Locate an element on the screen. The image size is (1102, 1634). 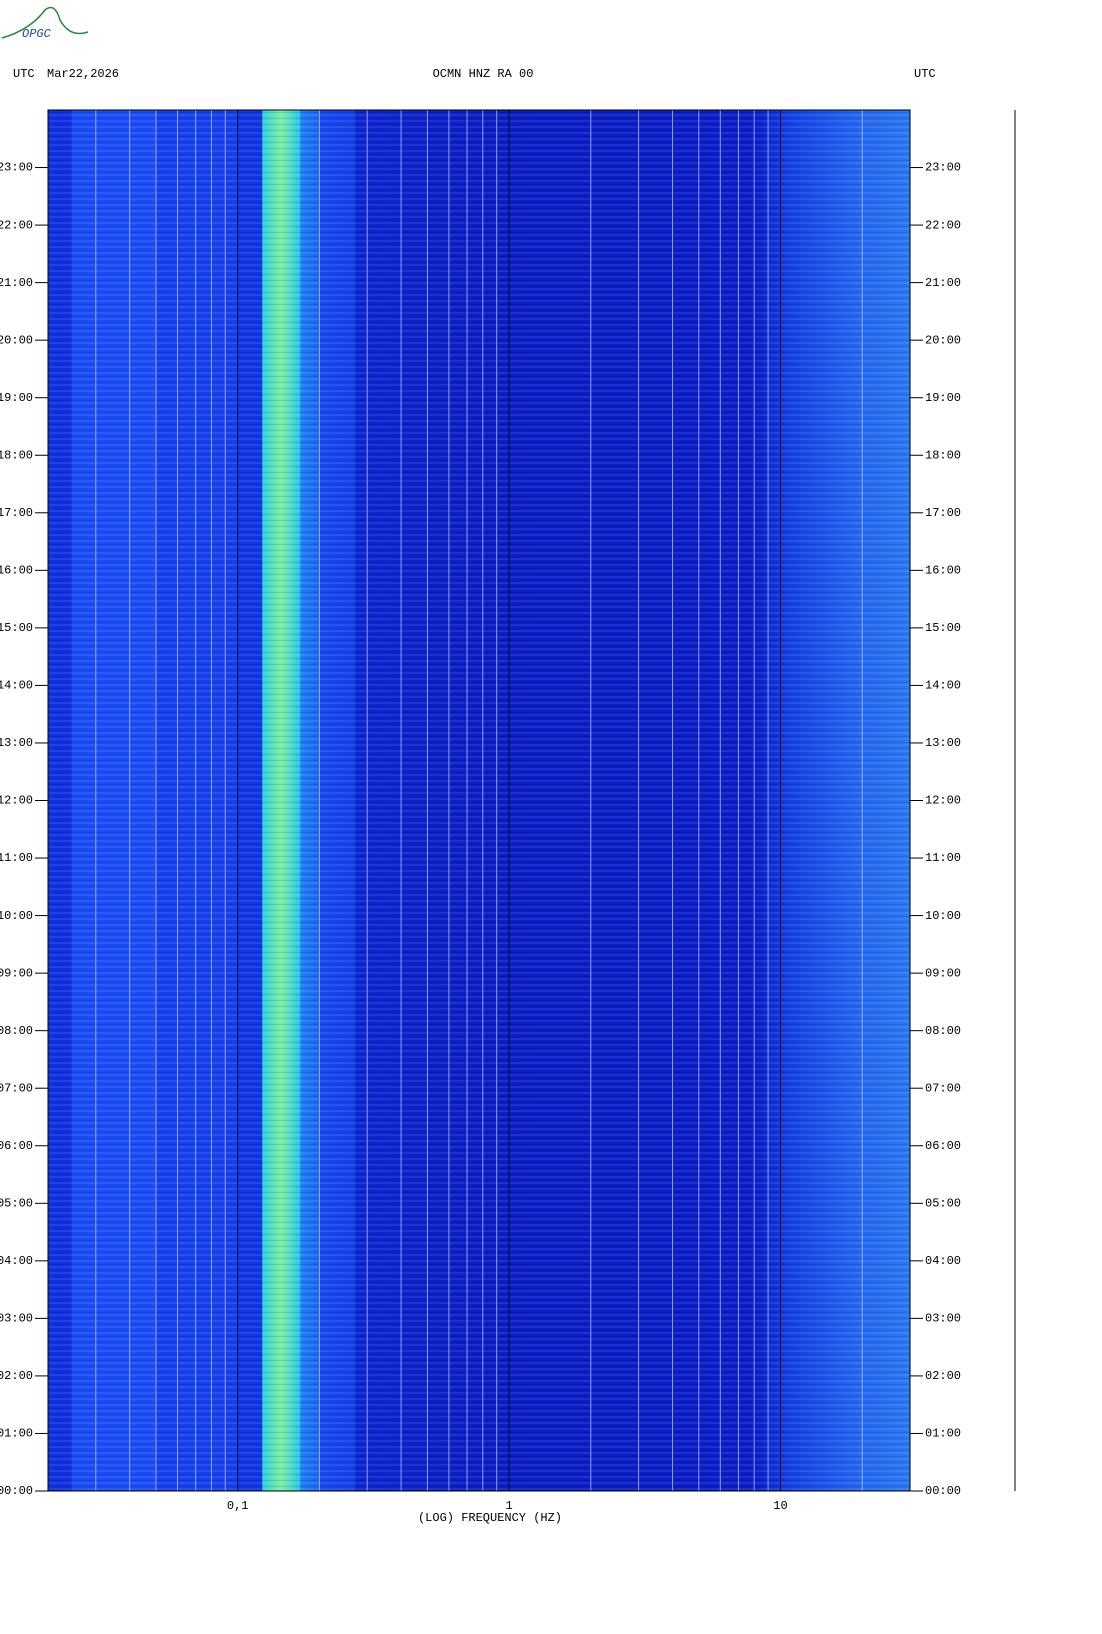
station-label: OCMN HNZ RA 00 is located at coordinates (483, 74).